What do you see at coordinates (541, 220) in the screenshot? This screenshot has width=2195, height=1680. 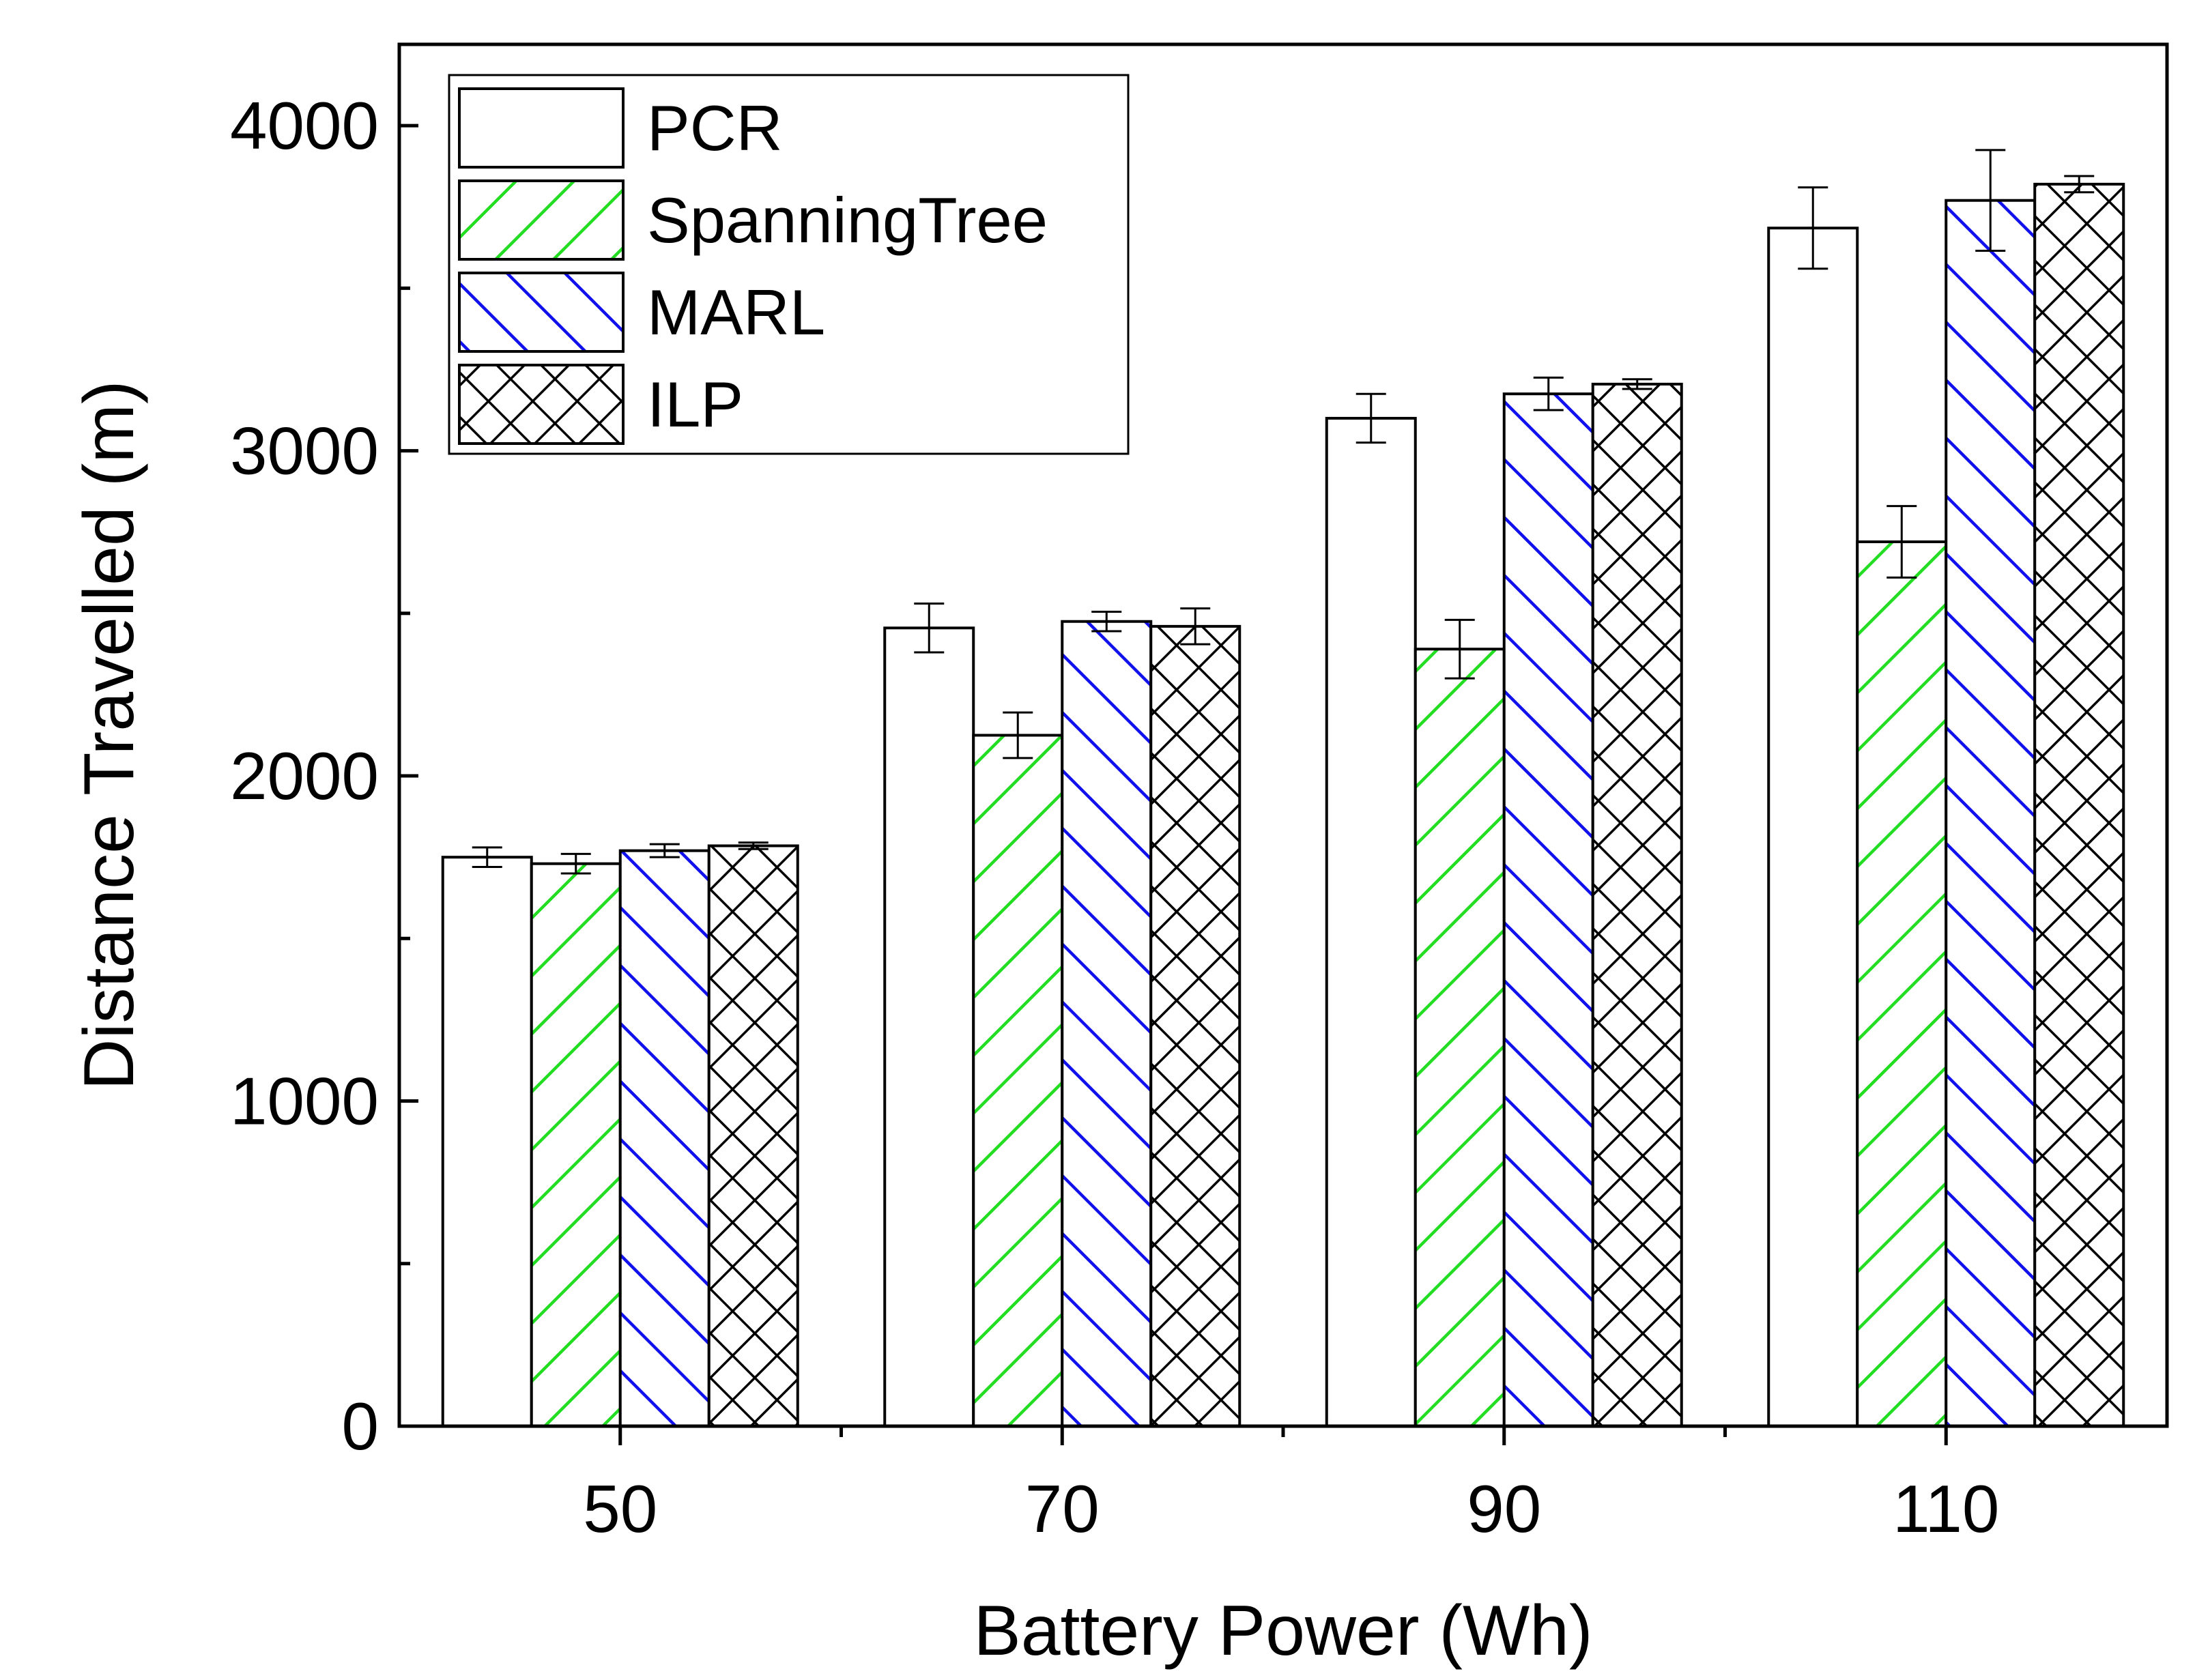 I see `legend-swatch-spanningtree` at bounding box center [541, 220].